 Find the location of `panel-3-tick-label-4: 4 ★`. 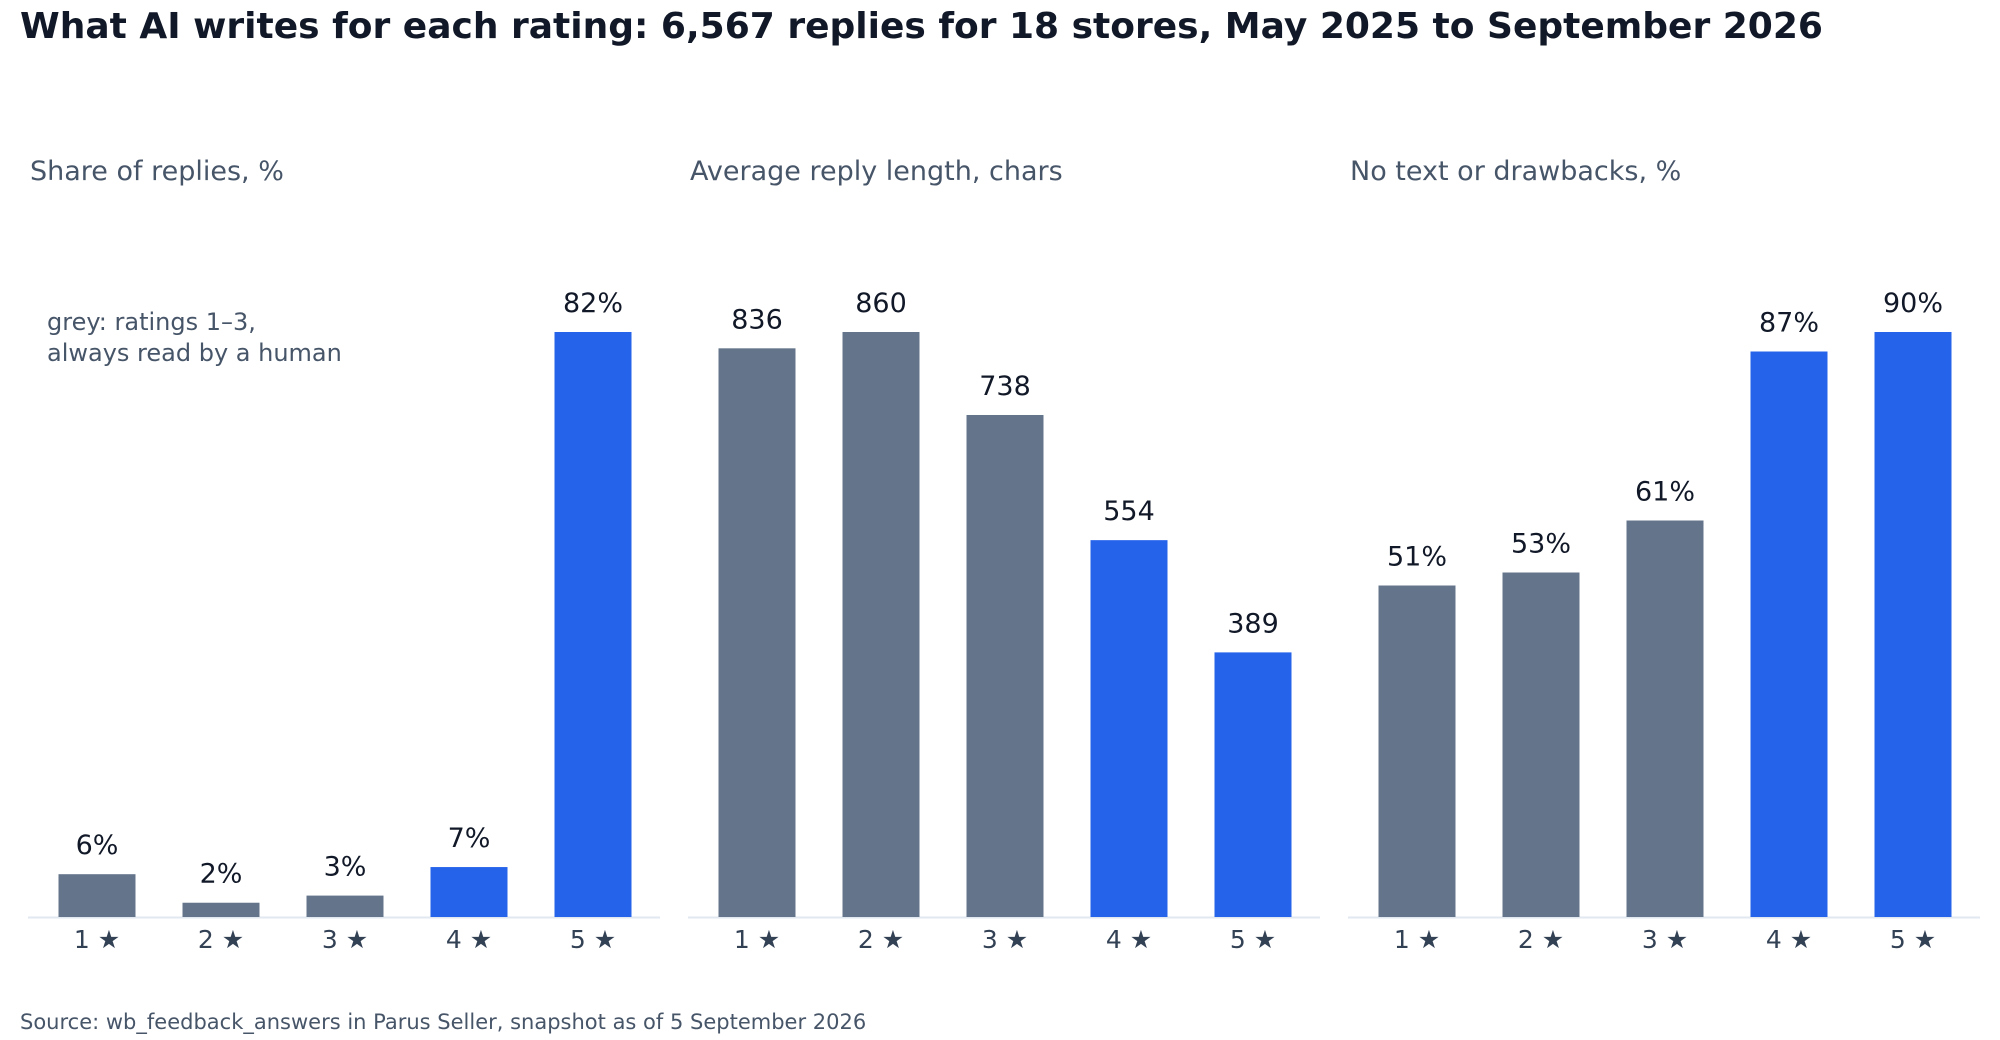

panel-3-tick-label-4: 4 ★ is located at coordinates (1789, 939).